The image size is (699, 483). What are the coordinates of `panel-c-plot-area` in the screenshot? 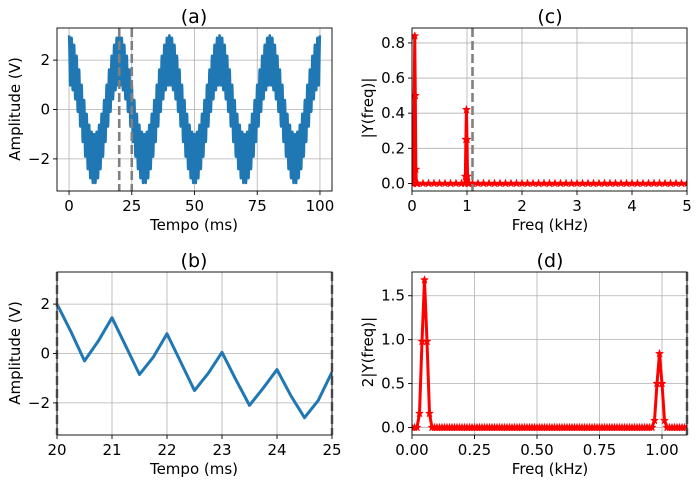 It's located at (549, 109).